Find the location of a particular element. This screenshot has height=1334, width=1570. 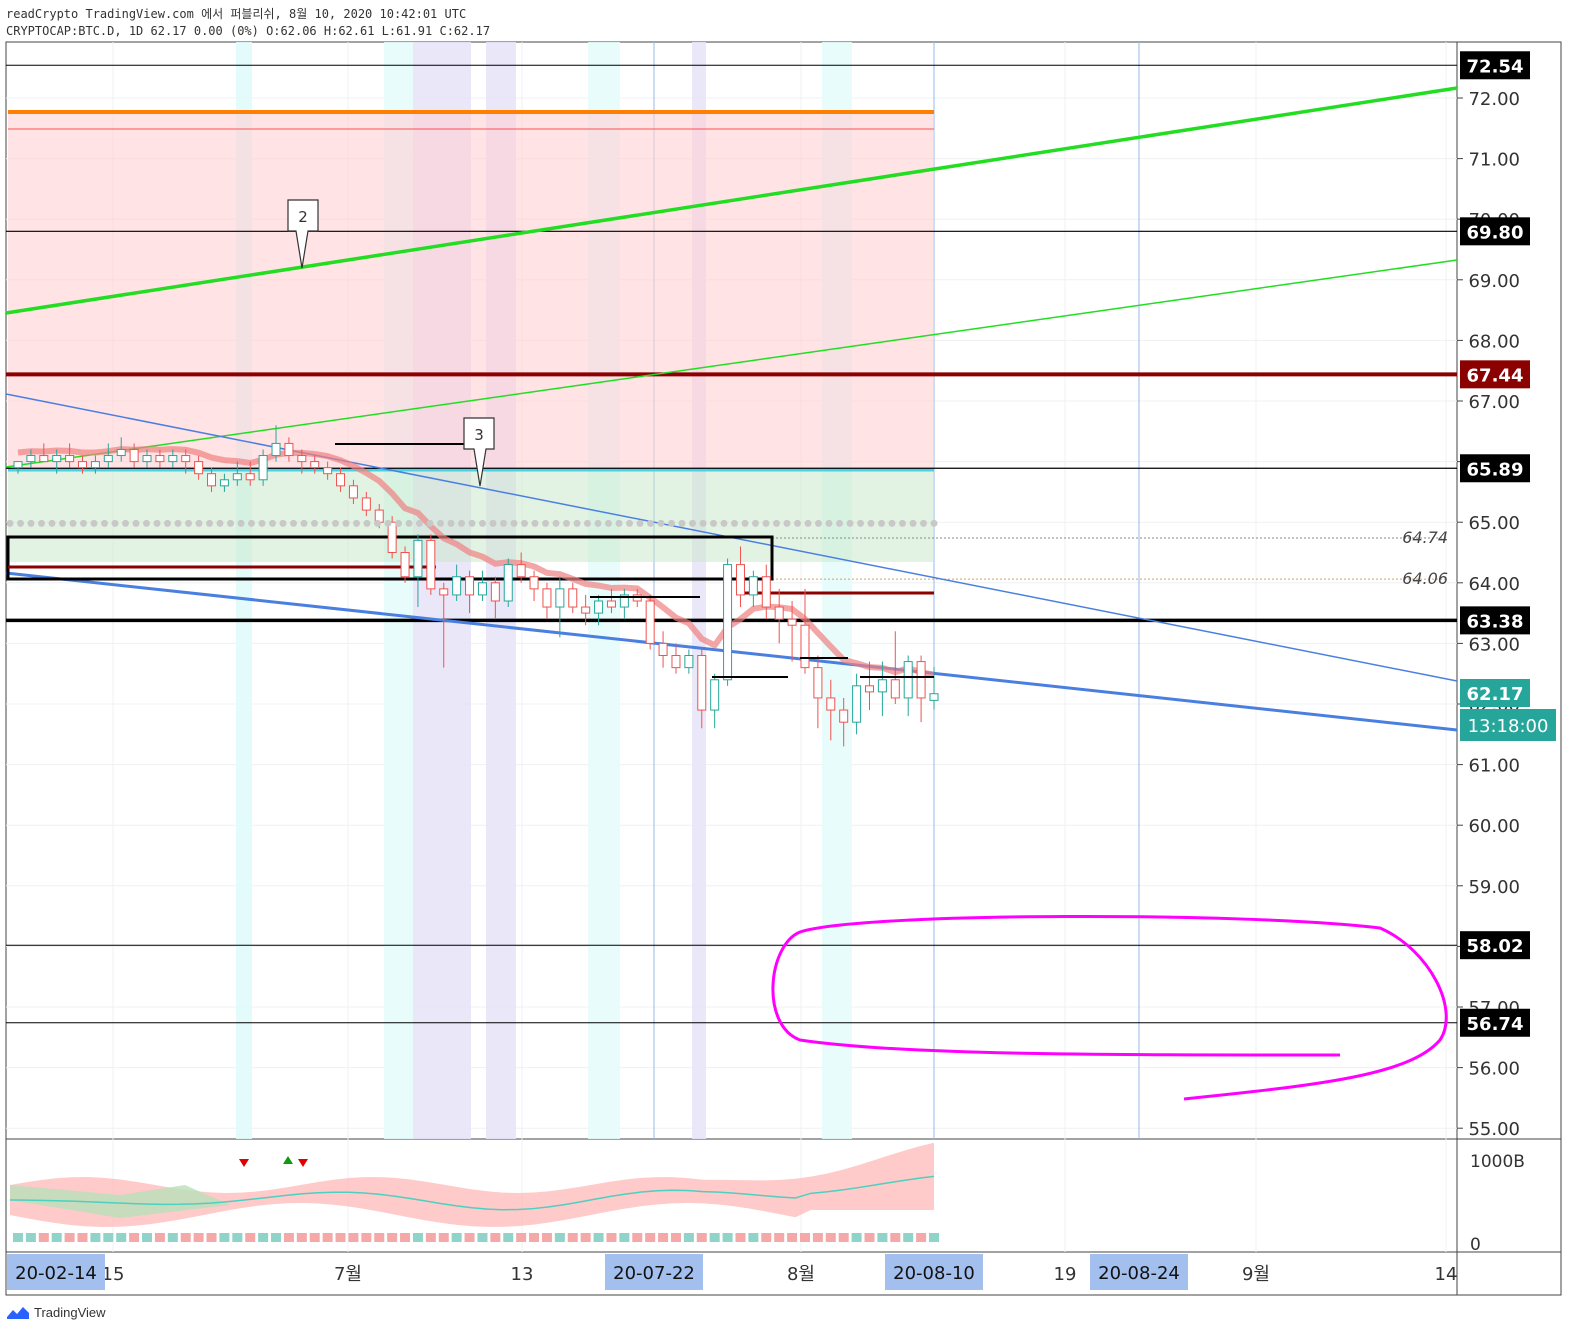

y-tick-label: 68.00 is located at coordinates (1494, 341).